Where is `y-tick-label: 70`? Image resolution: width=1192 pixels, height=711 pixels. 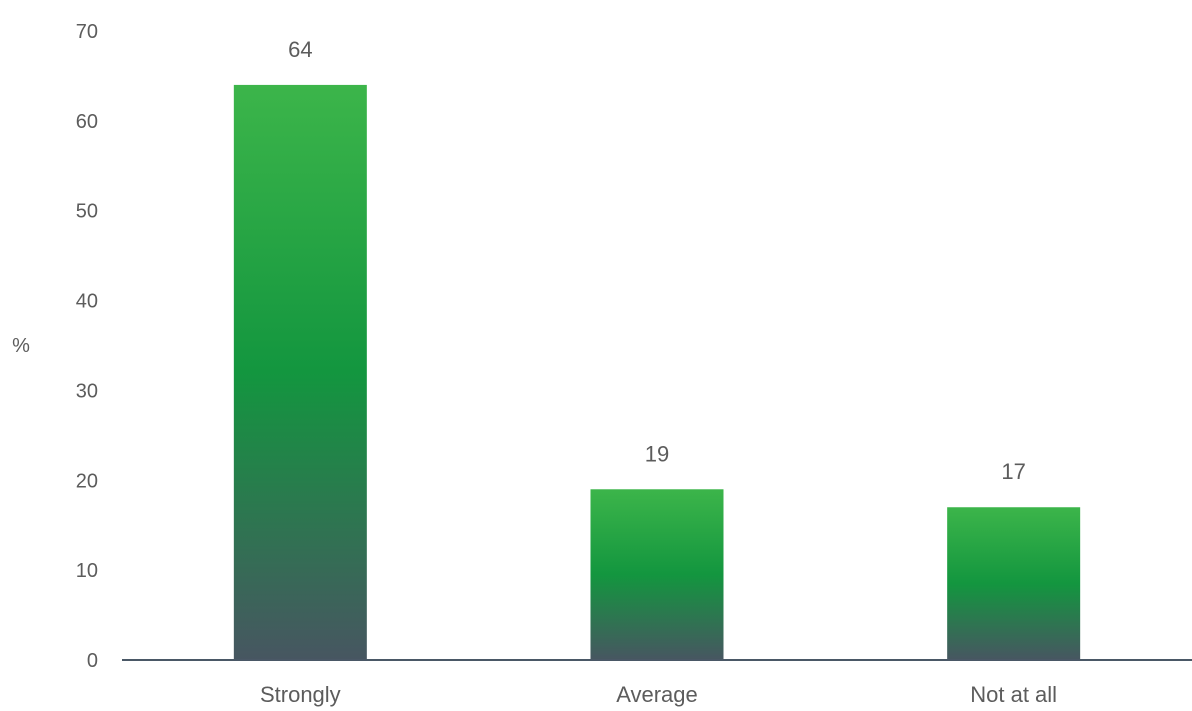 y-tick-label: 70 is located at coordinates (87, 32).